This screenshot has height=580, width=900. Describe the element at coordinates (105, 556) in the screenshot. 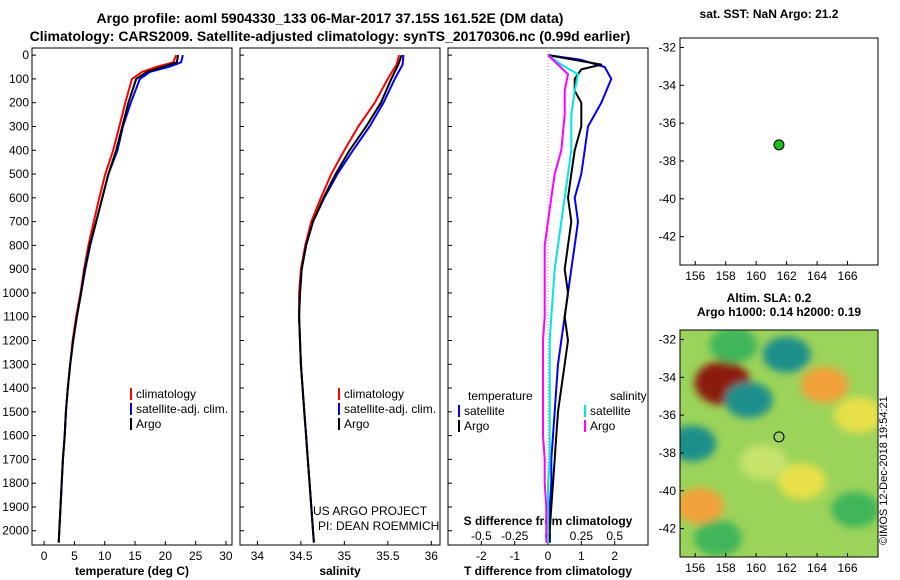

I see `temperature-x-tick-label: 10` at that location.